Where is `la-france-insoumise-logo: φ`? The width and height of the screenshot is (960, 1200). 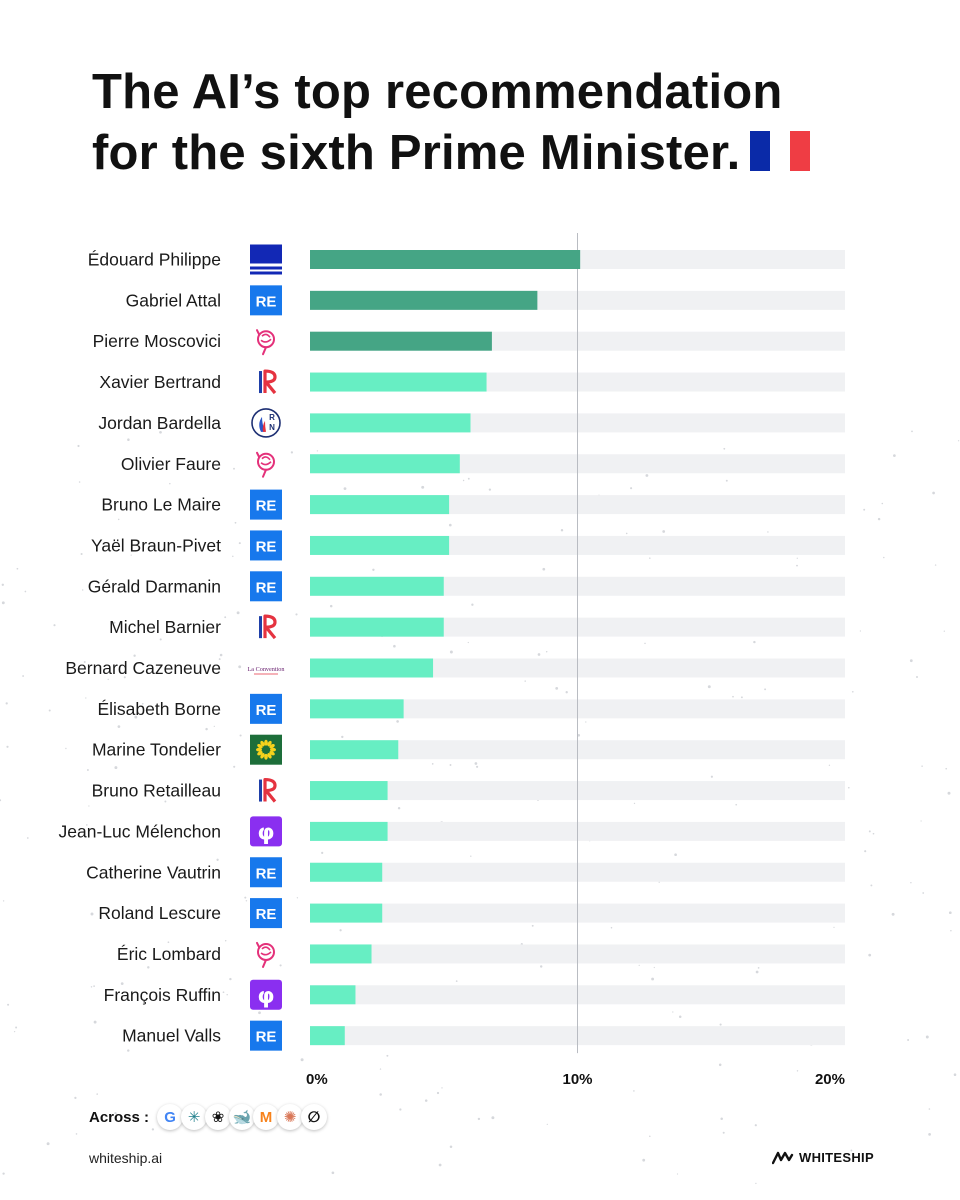
la-france-insoumise-logo: φ is located at coordinates (266, 831).